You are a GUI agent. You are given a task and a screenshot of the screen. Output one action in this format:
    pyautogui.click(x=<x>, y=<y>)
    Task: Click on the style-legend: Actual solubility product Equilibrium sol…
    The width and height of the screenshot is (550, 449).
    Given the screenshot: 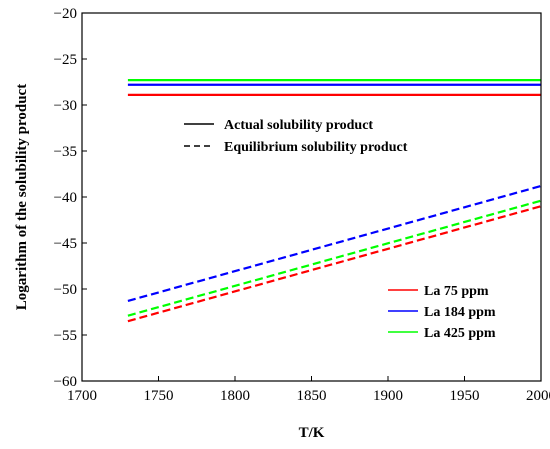 What is the action you would take?
    pyautogui.click(x=296, y=136)
    